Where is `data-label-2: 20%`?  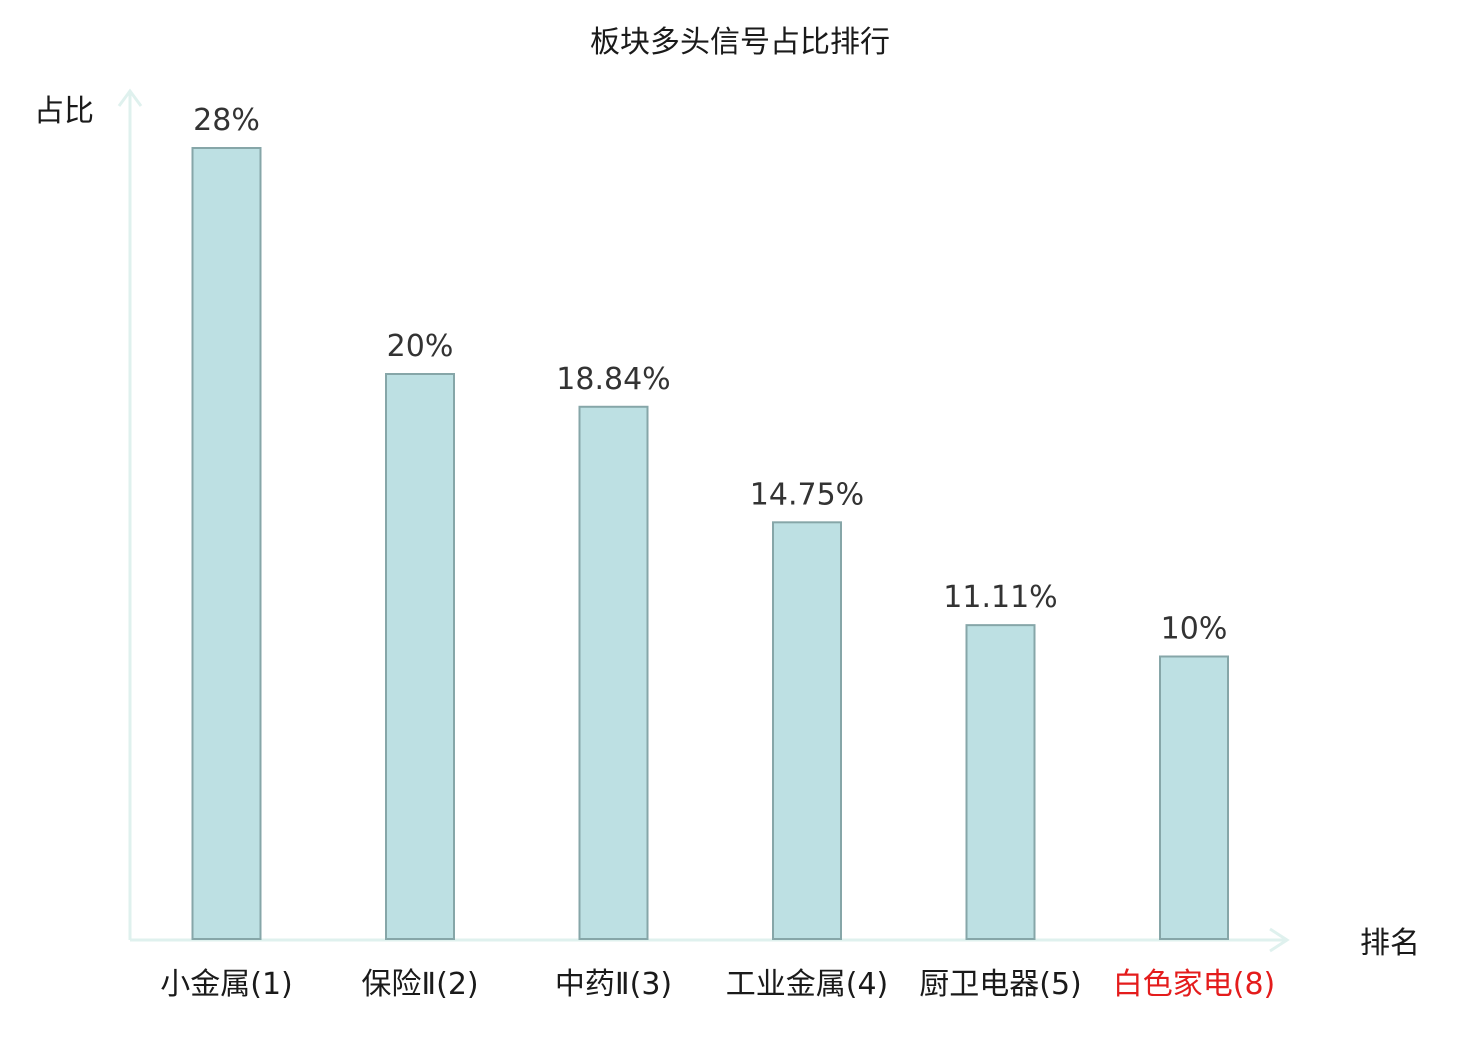 data-label-2: 20% is located at coordinates (420, 346).